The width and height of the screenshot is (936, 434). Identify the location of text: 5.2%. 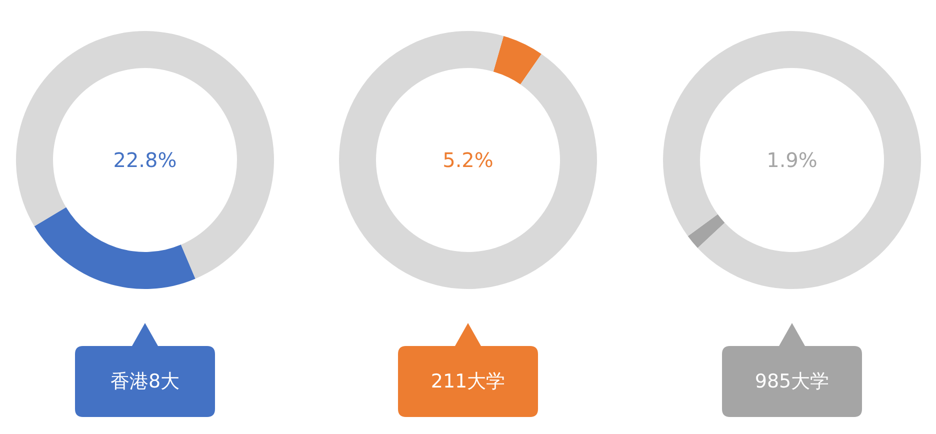
(468, 160).